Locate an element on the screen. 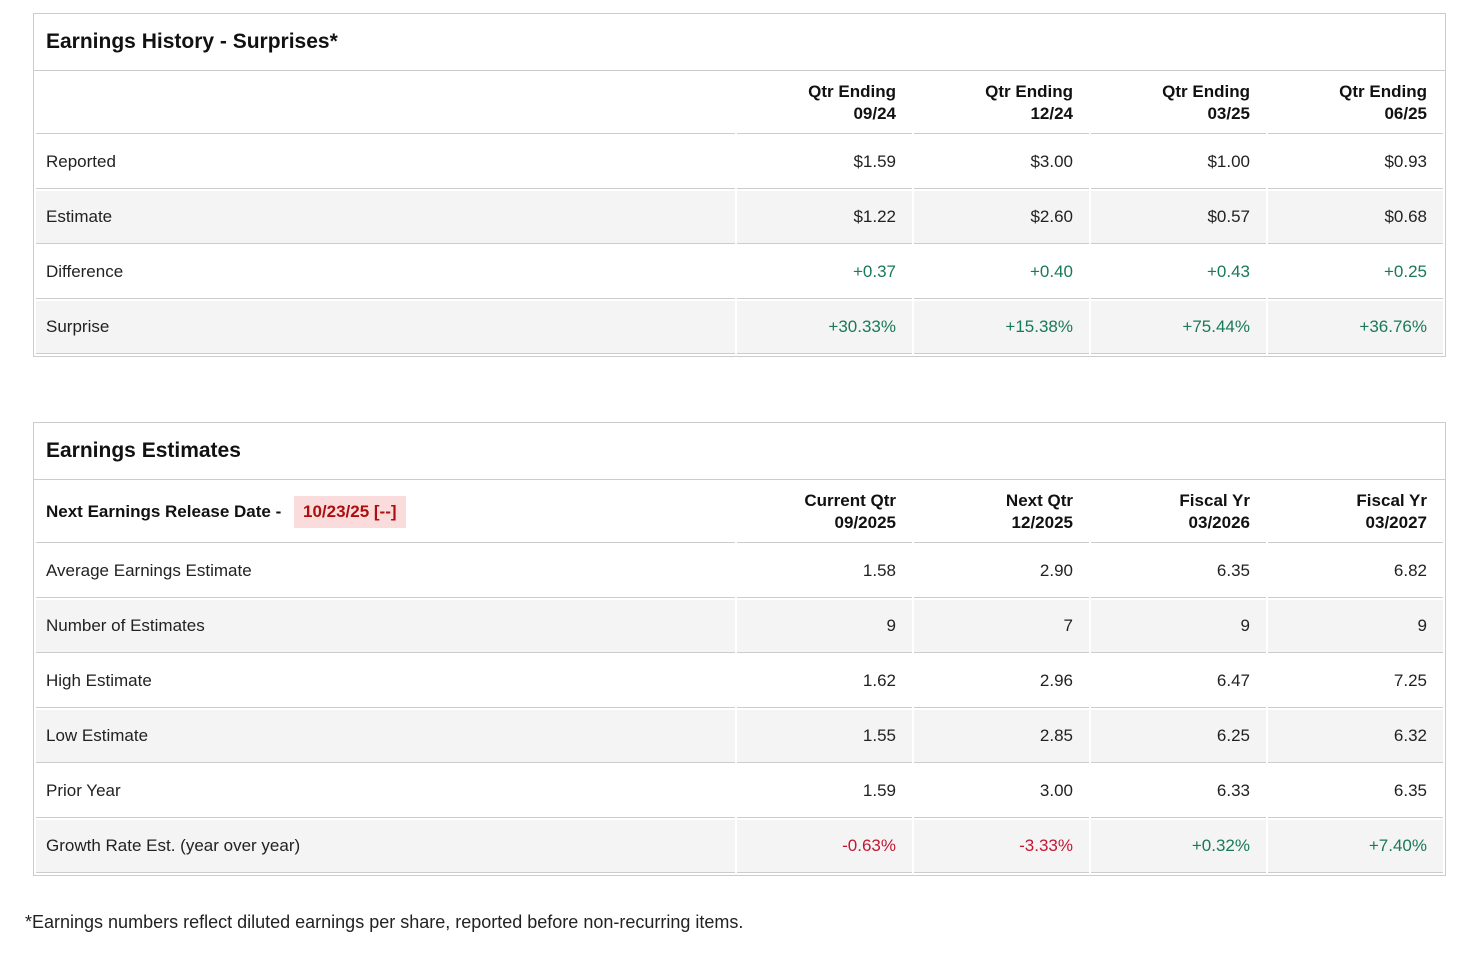 This screenshot has height=964, width=1468. column-header-line2: 06/25 is located at coordinates (1405, 113).